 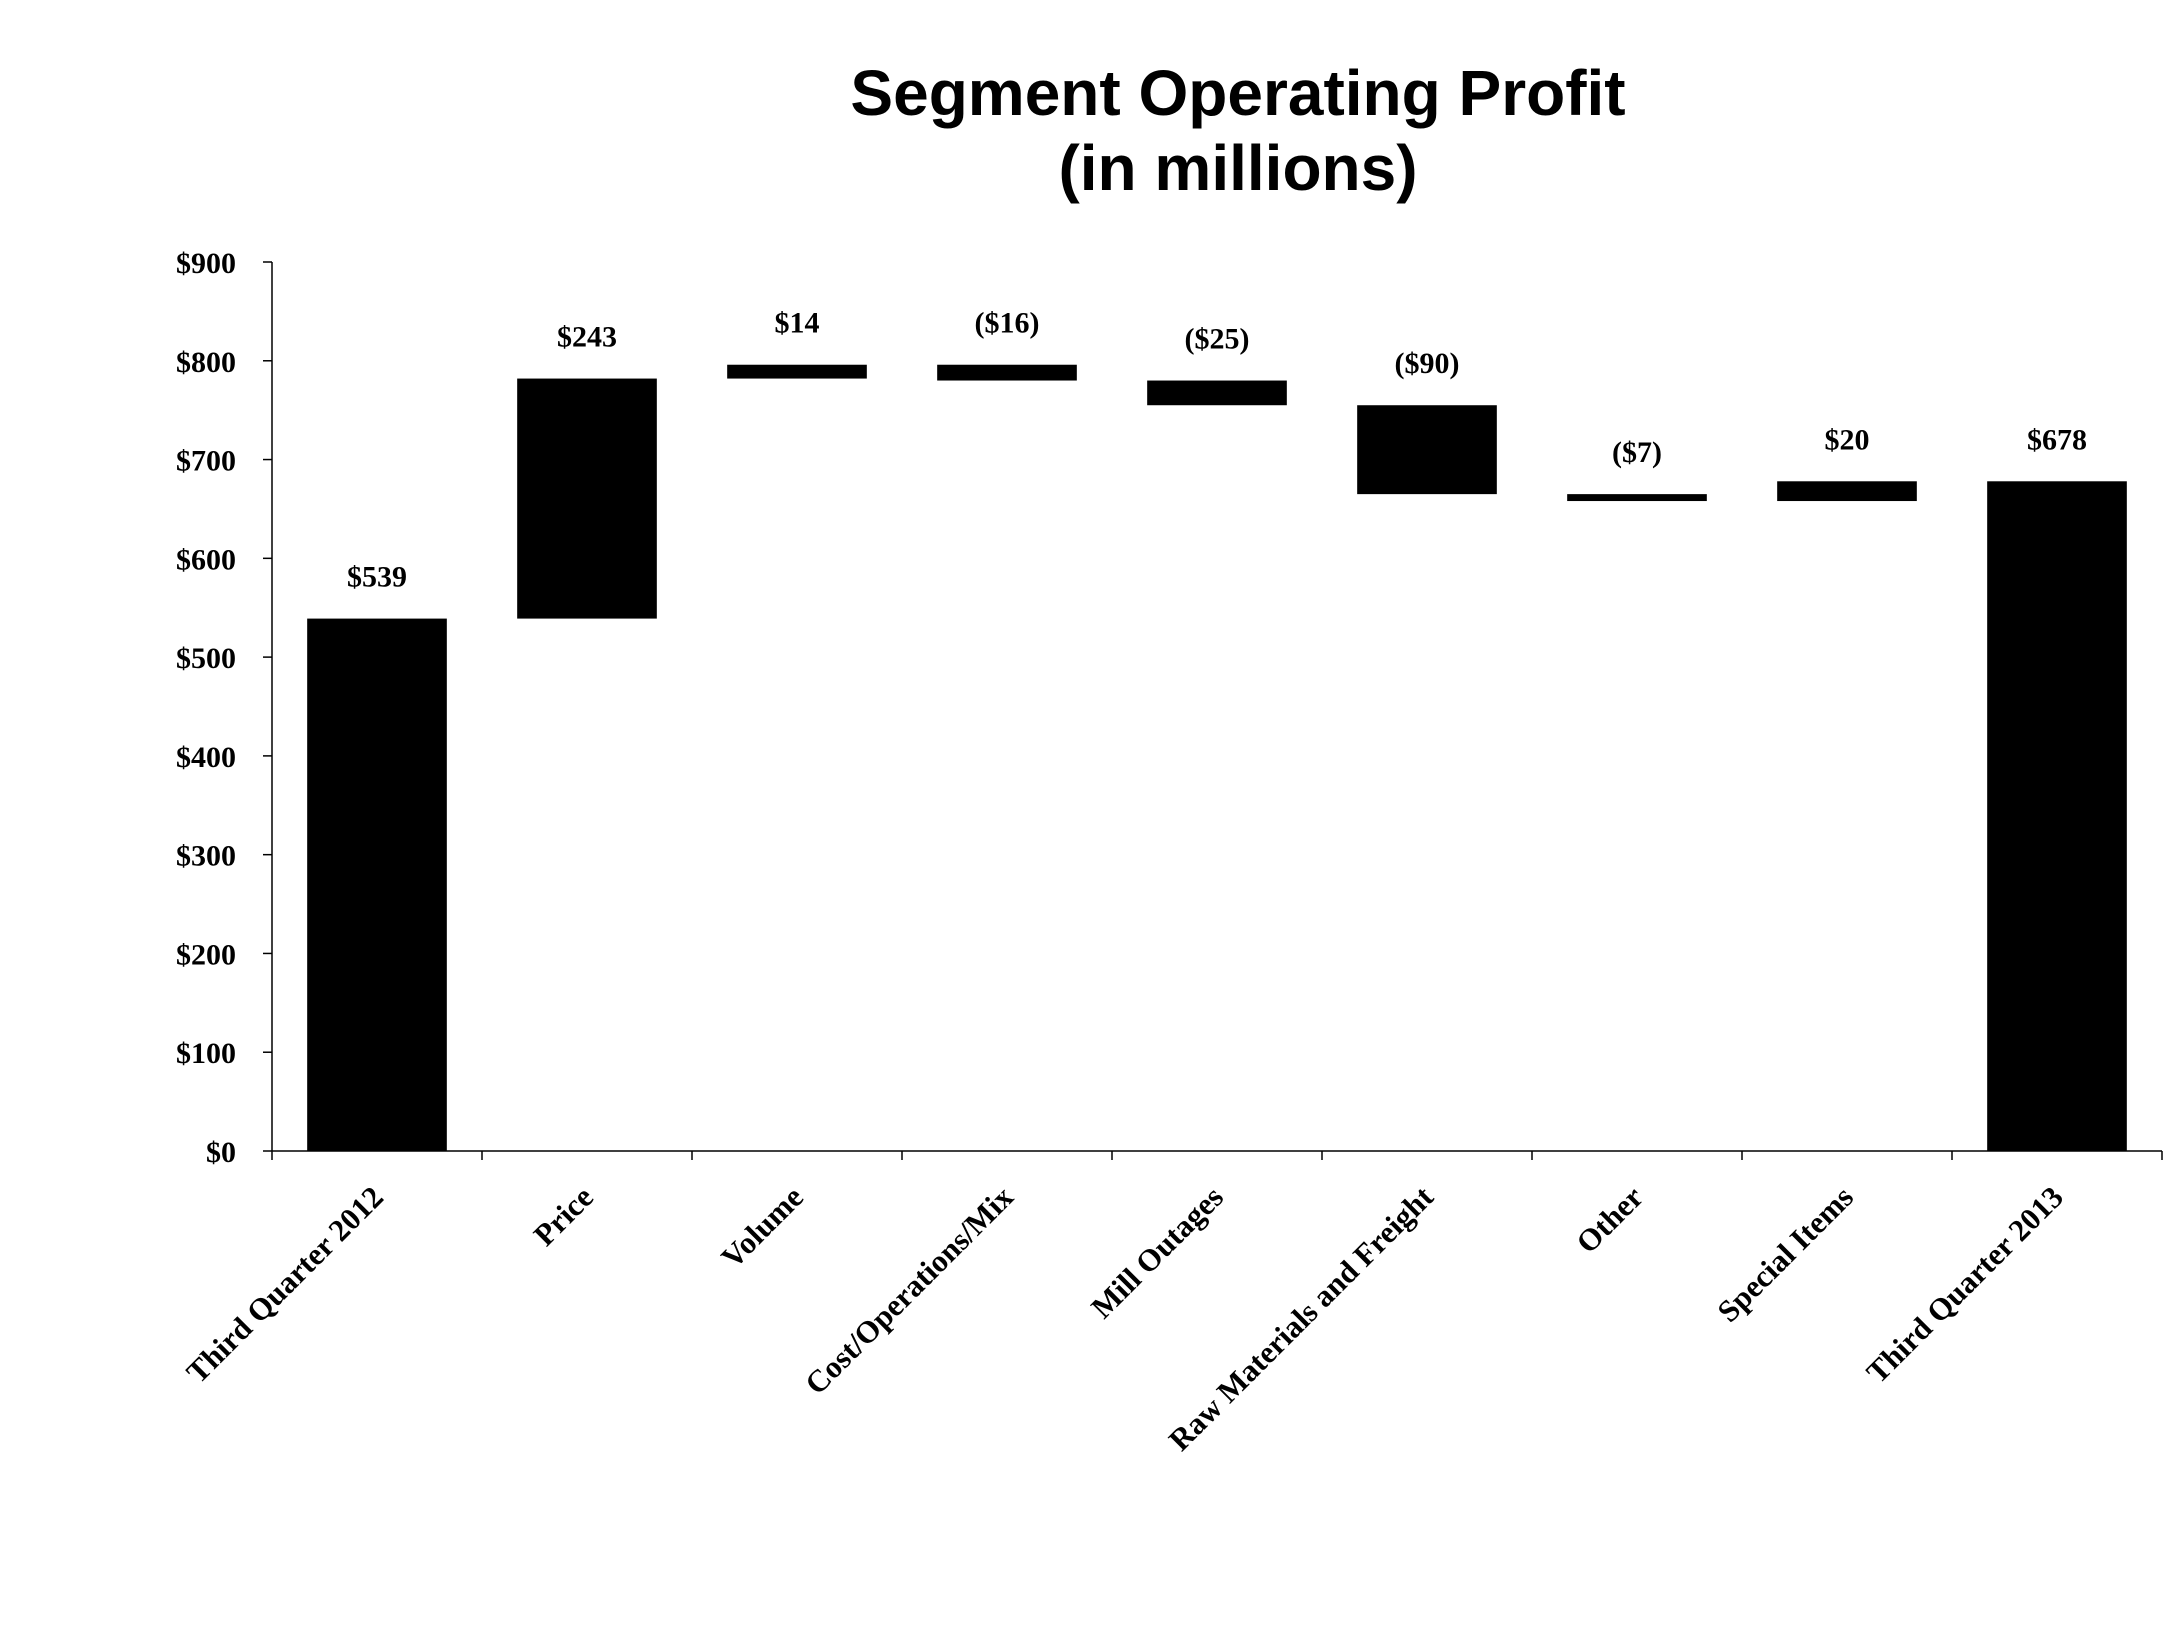 What do you see at coordinates (206, 263) in the screenshot?
I see `y-tick-label: $900` at bounding box center [206, 263].